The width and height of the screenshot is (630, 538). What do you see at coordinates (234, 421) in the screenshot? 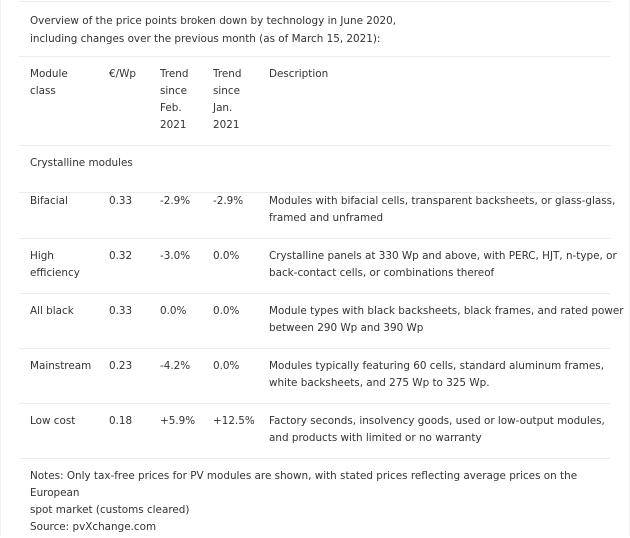
I see `table-row-trend-jan: +12.5%` at bounding box center [234, 421].